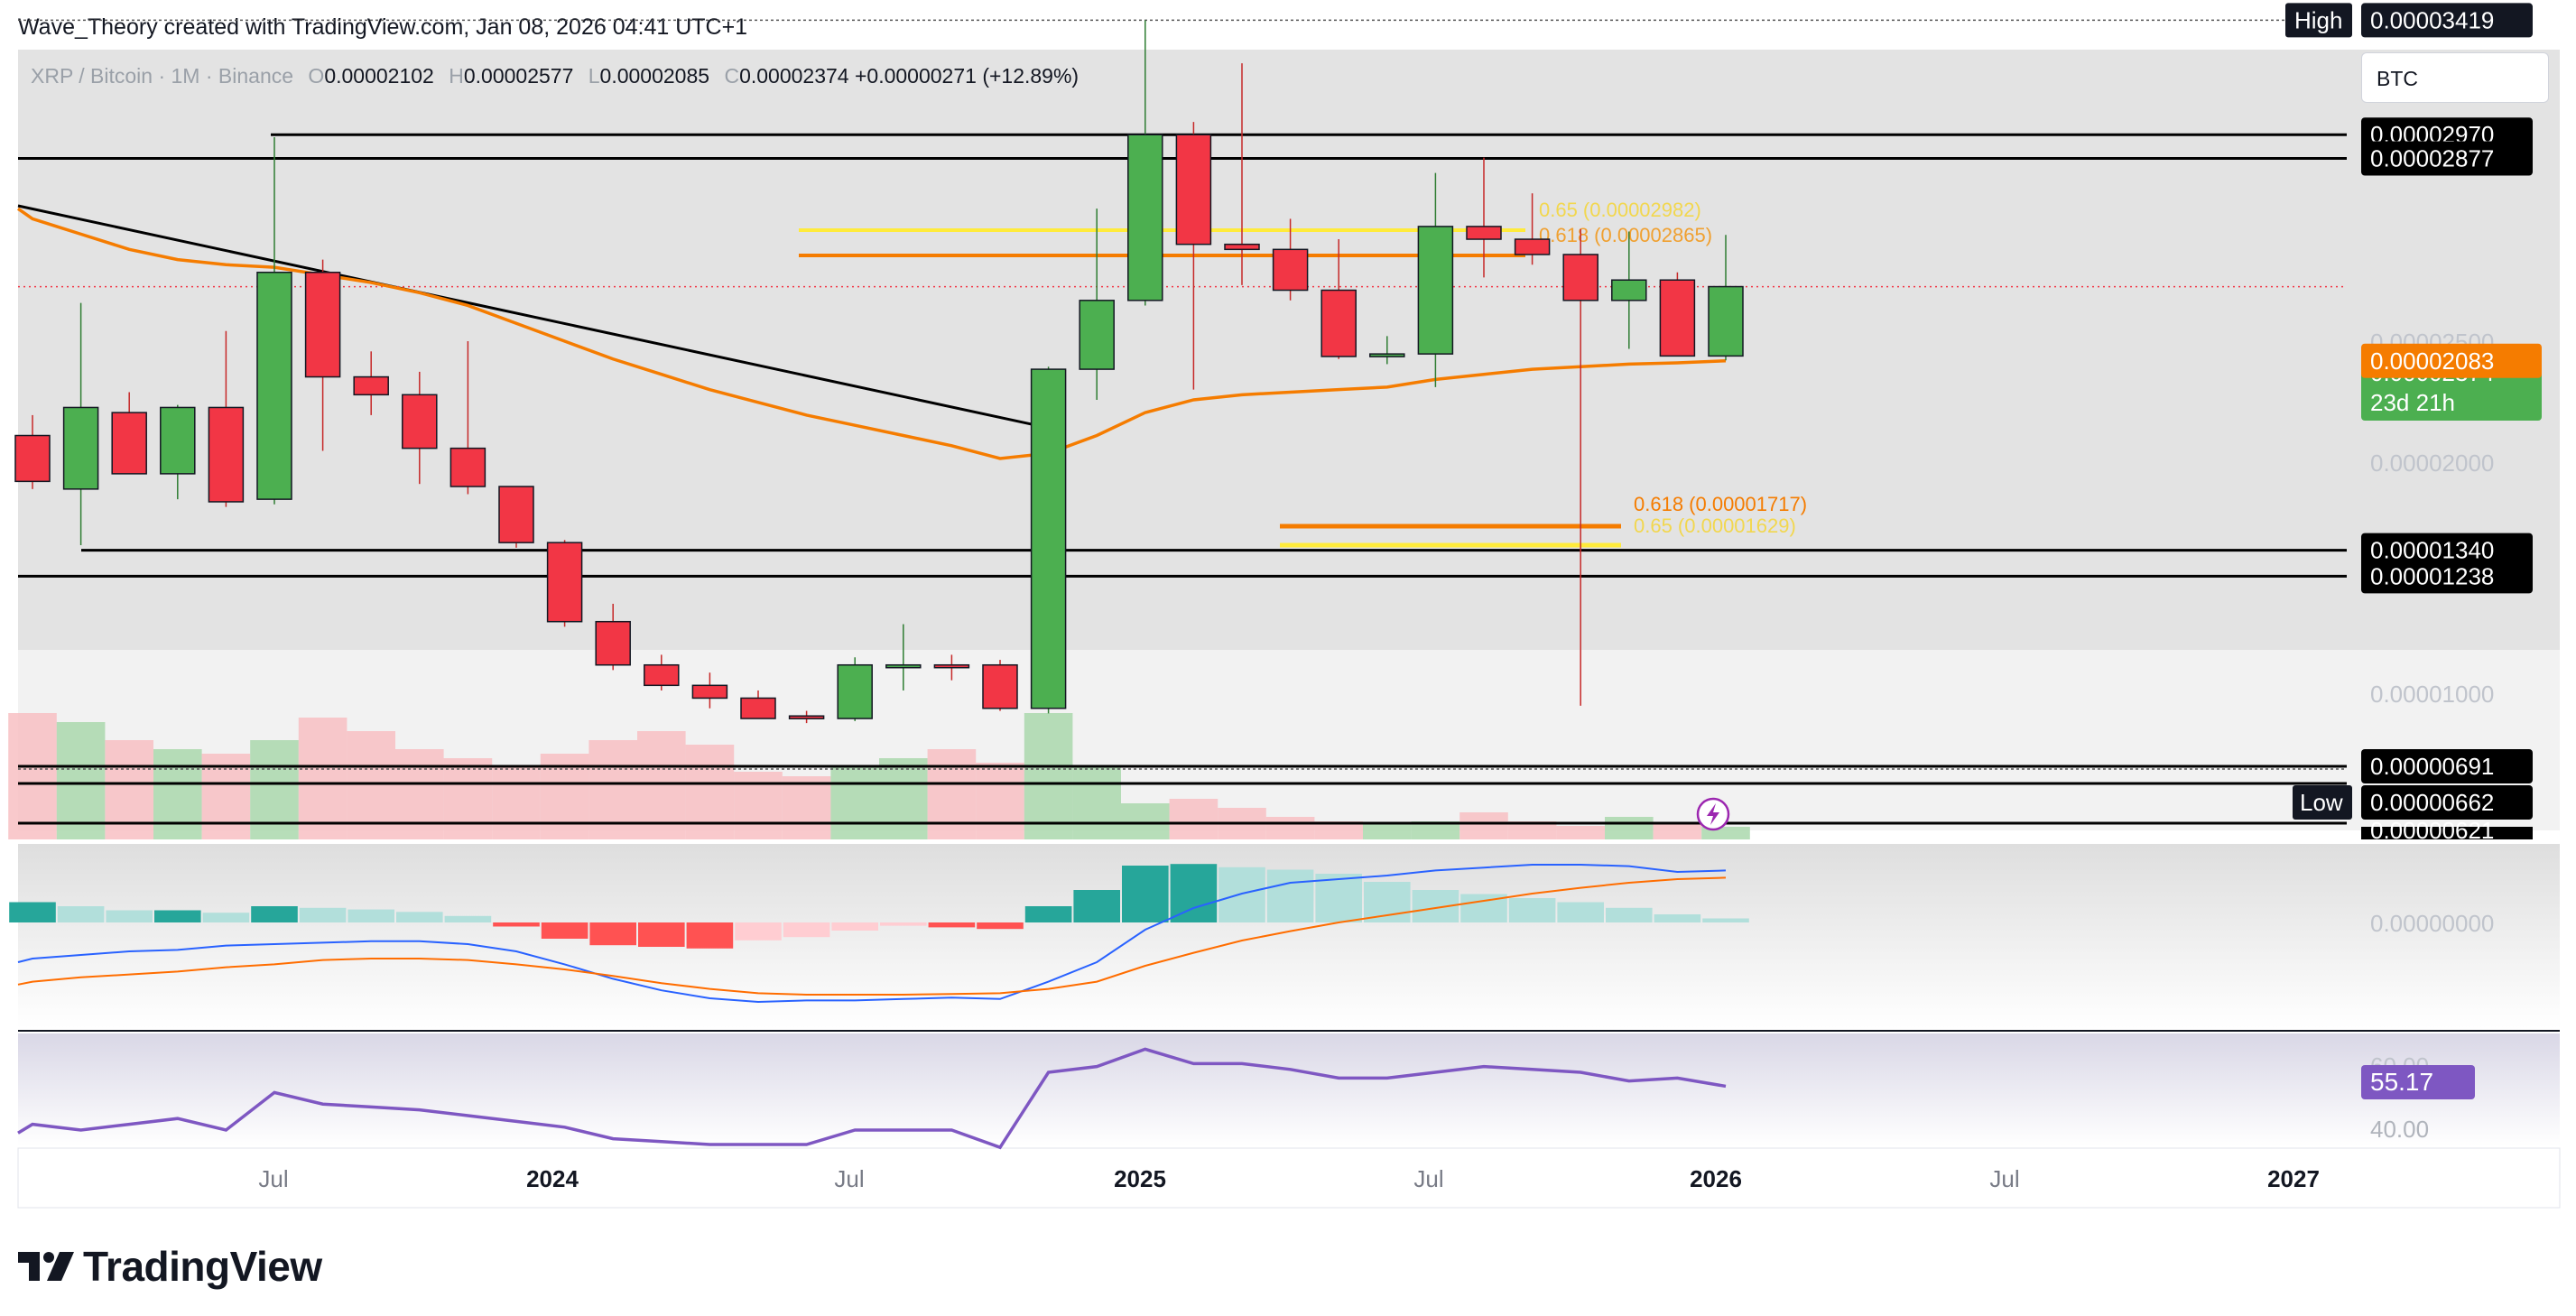 Image resolution: width=2576 pixels, height=1316 pixels. What do you see at coordinates (2432, 361) in the screenshot?
I see `ema-value: 0.00002083` at bounding box center [2432, 361].